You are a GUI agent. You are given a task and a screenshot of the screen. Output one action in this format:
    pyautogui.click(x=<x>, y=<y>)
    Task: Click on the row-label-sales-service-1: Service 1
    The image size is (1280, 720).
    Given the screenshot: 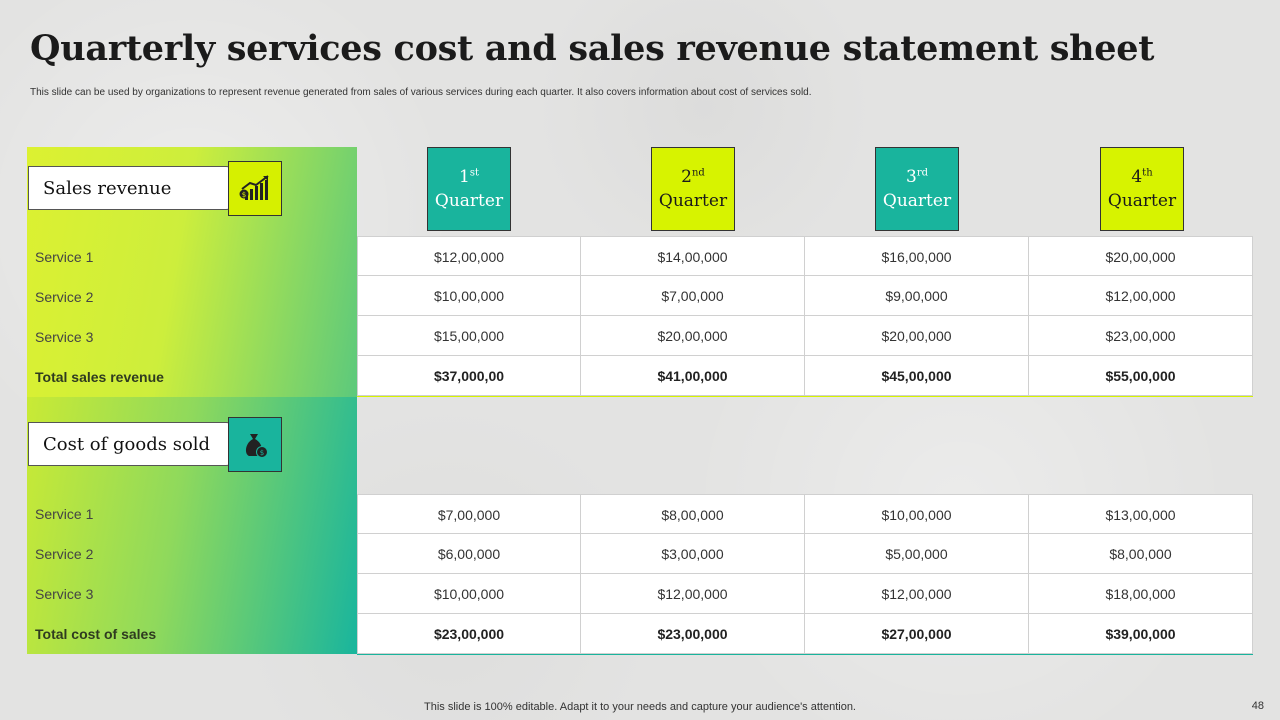 What is the action you would take?
    pyautogui.click(x=64, y=257)
    